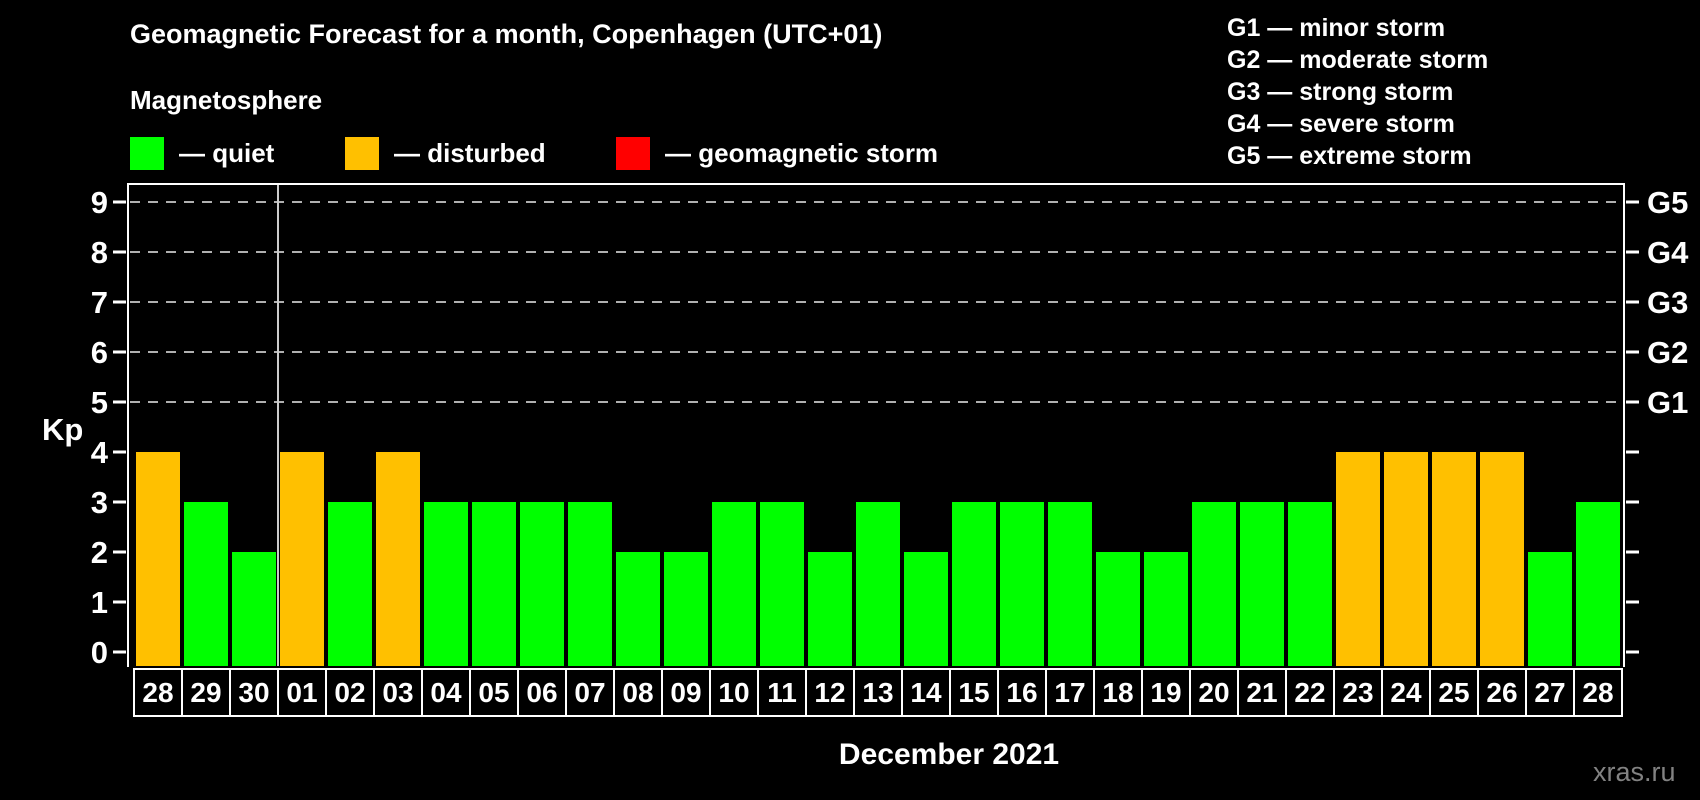 The image size is (1700, 800). I want to click on xras-watermark: xras.ru, so click(1634, 772).